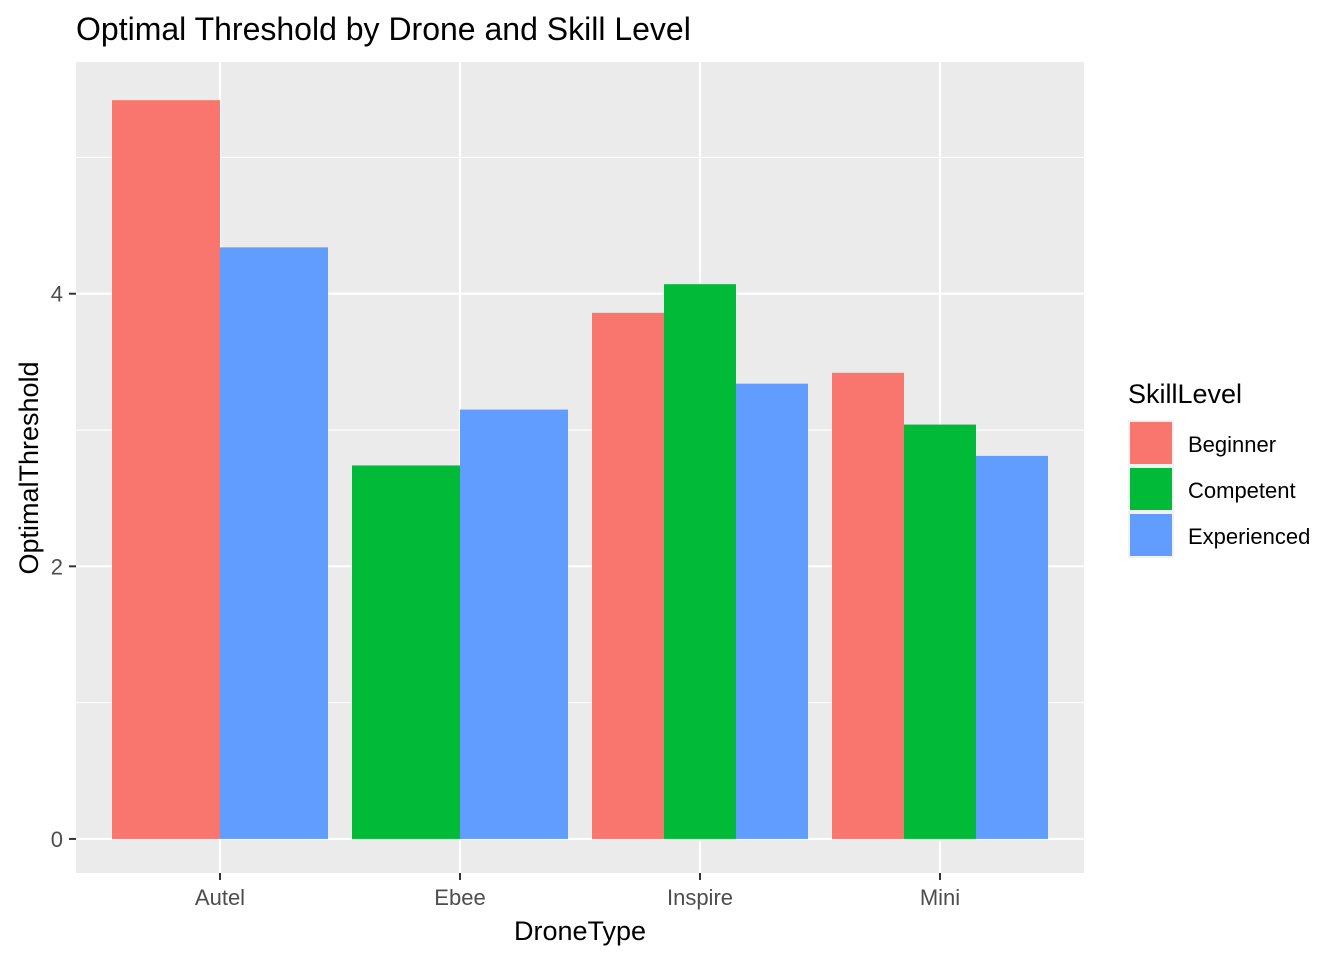 The height and width of the screenshot is (960, 1344). What do you see at coordinates (29, 467) in the screenshot?
I see `y-axis-title: OptimalThreshold` at bounding box center [29, 467].